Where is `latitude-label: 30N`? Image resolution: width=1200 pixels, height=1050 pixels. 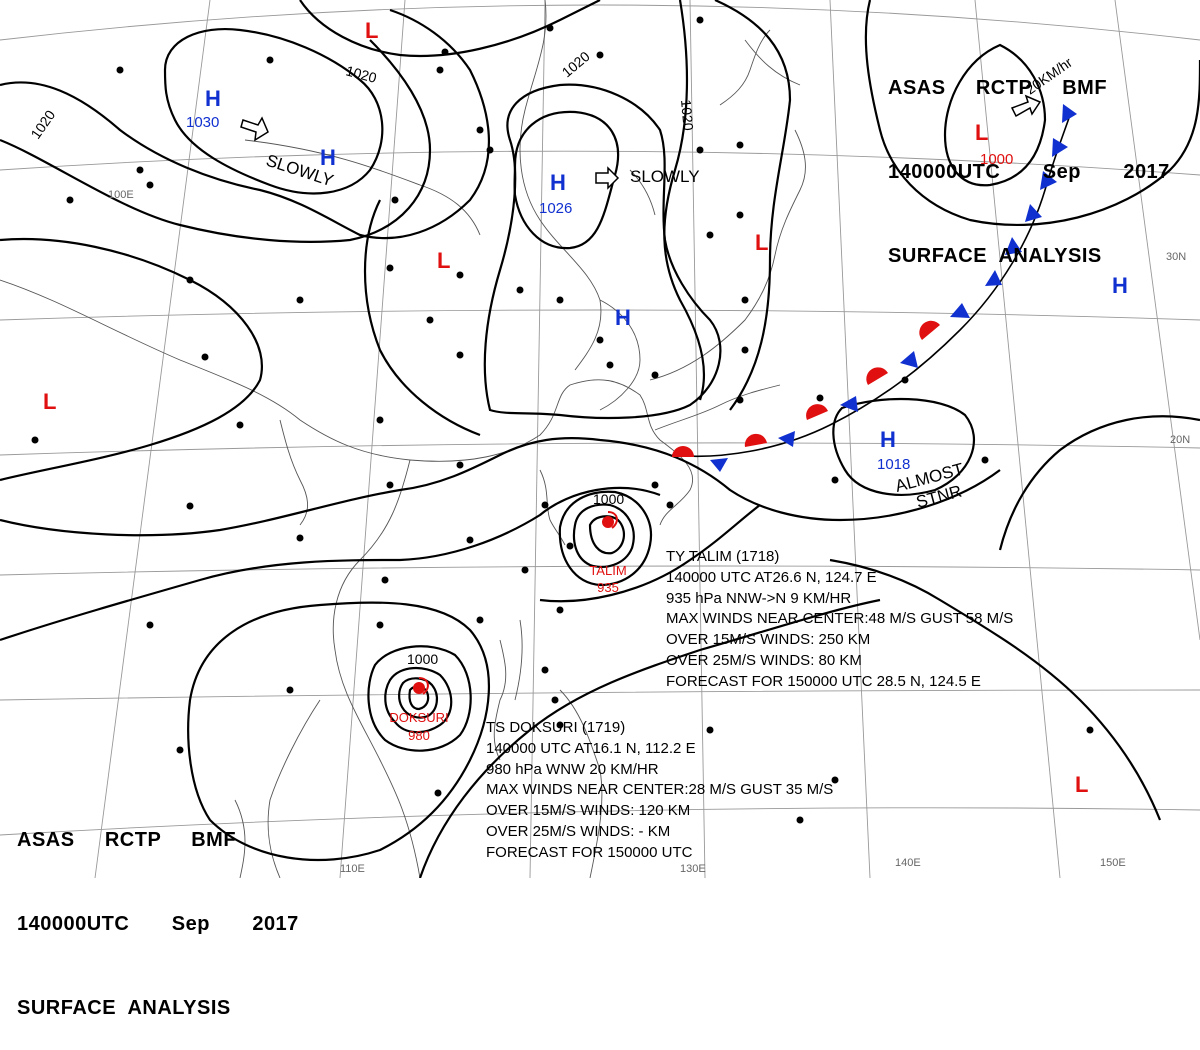
latitude-label: 30N is located at coordinates (1176, 257).